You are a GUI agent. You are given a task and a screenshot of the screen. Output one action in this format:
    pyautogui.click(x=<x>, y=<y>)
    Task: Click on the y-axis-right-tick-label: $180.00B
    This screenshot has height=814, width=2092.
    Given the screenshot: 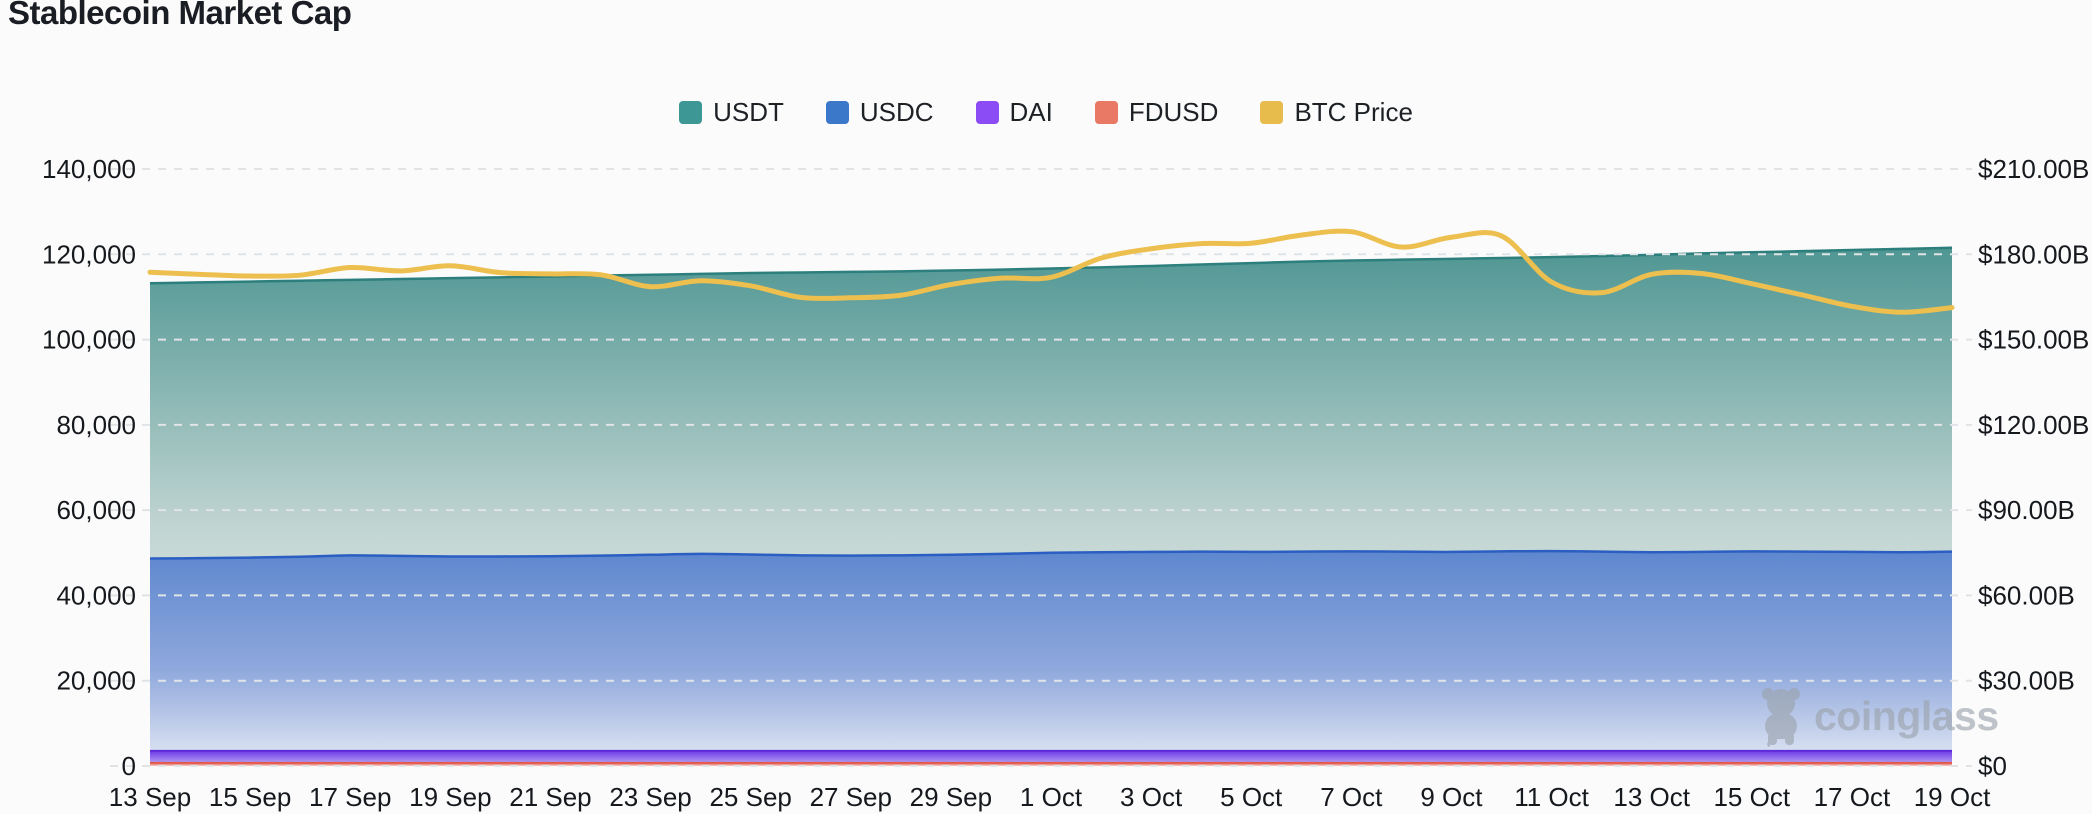 What is the action you would take?
    pyautogui.click(x=2033, y=254)
    